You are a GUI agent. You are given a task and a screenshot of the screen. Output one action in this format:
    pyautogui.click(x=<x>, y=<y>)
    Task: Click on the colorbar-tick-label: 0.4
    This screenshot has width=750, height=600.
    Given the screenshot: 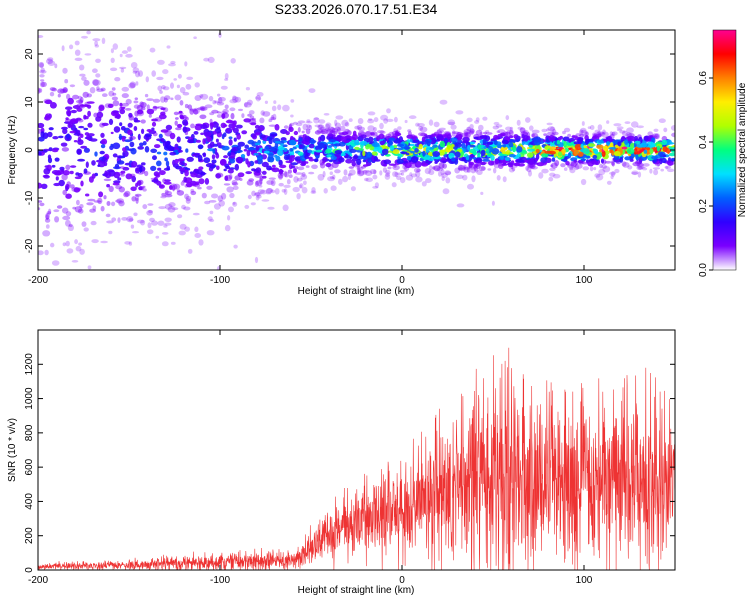 What is the action you would take?
    pyautogui.click(x=703, y=142)
    